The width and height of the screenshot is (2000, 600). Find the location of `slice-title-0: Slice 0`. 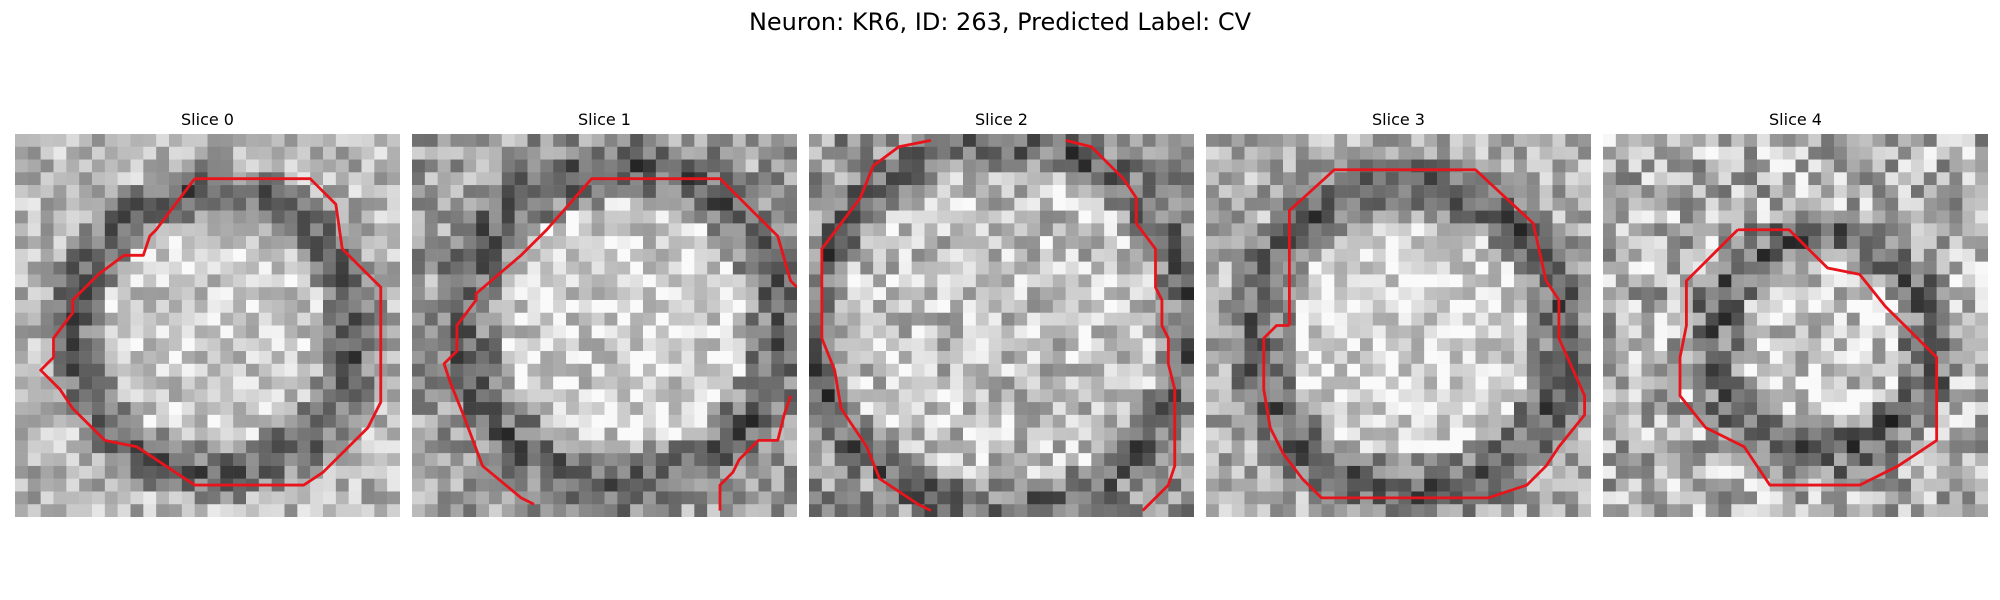

slice-title-0: Slice 0 is located at coordinates (207, 119).